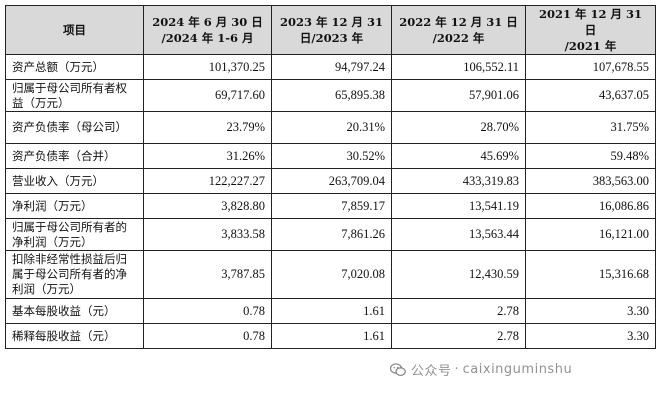 The width and height of the screenshot is (660, 400). What do you see at coordinates (517, 369) in the screenshot?
I see `watermark-account: caixinguminshu` at bounding box center [517, 369].